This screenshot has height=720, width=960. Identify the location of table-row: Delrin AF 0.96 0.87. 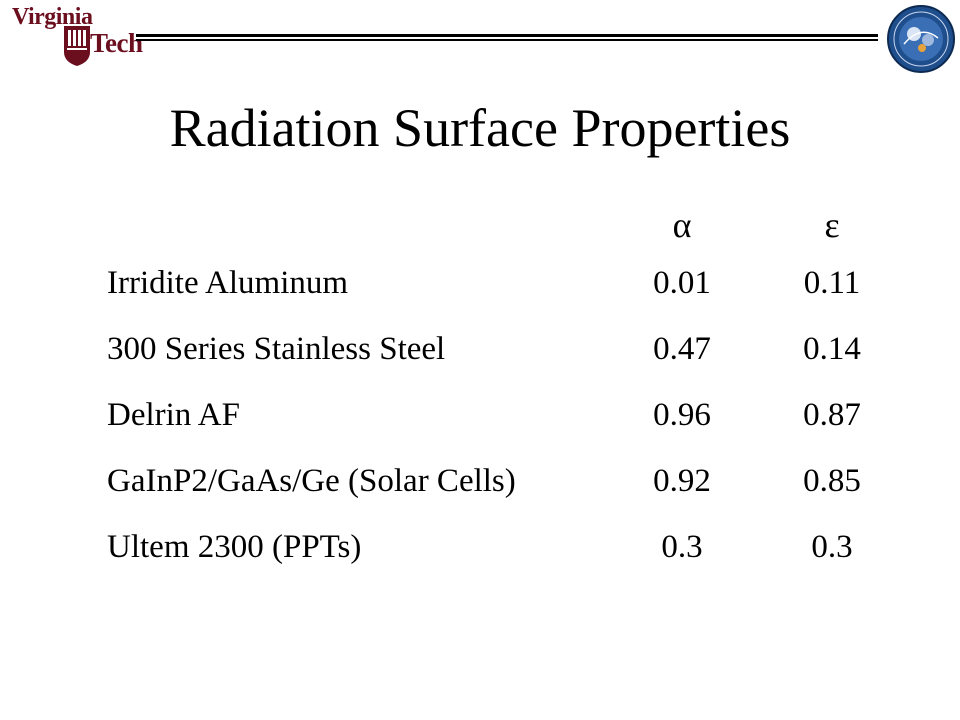
(507, 415).